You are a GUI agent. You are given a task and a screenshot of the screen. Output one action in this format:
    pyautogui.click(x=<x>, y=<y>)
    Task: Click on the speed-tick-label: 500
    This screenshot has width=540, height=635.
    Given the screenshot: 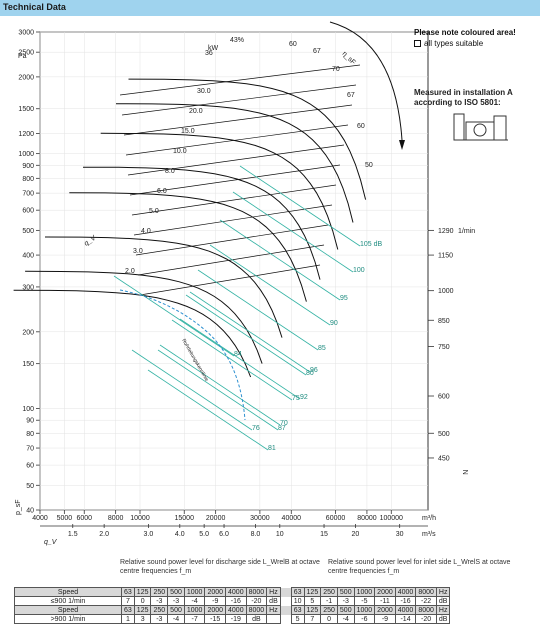 What is the action you would take?
    pyautogui.click(x=444, y=434)
    